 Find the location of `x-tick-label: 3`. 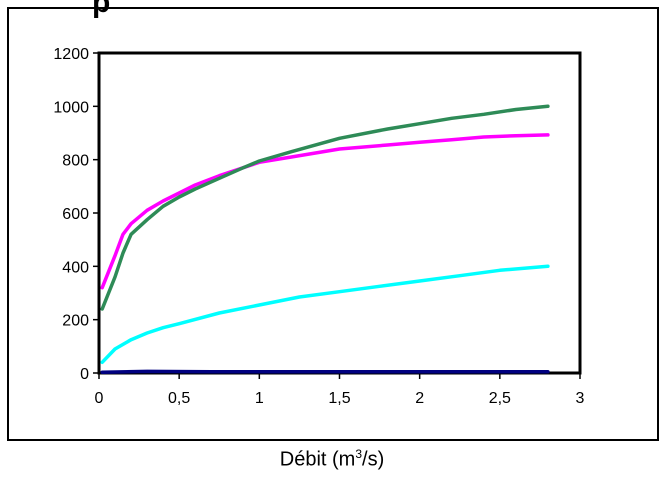

x-tick-label: 3 is located at coordinates (580, 398).